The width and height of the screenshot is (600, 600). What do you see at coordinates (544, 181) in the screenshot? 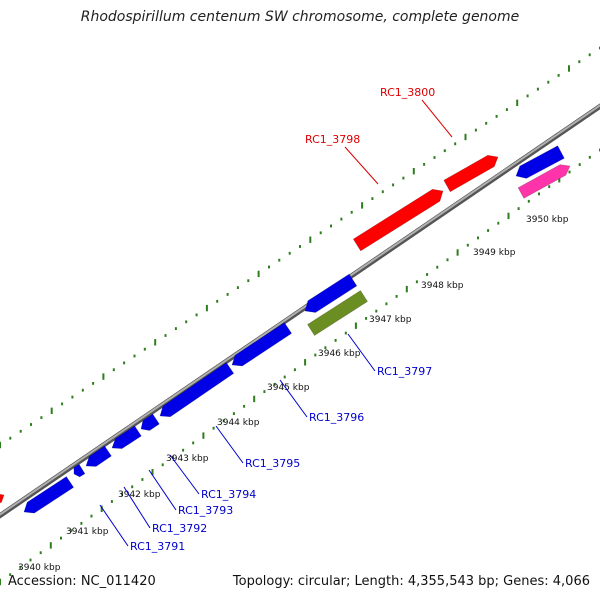
I see `gene-arrow-pink` at bounding box center [544, 181].